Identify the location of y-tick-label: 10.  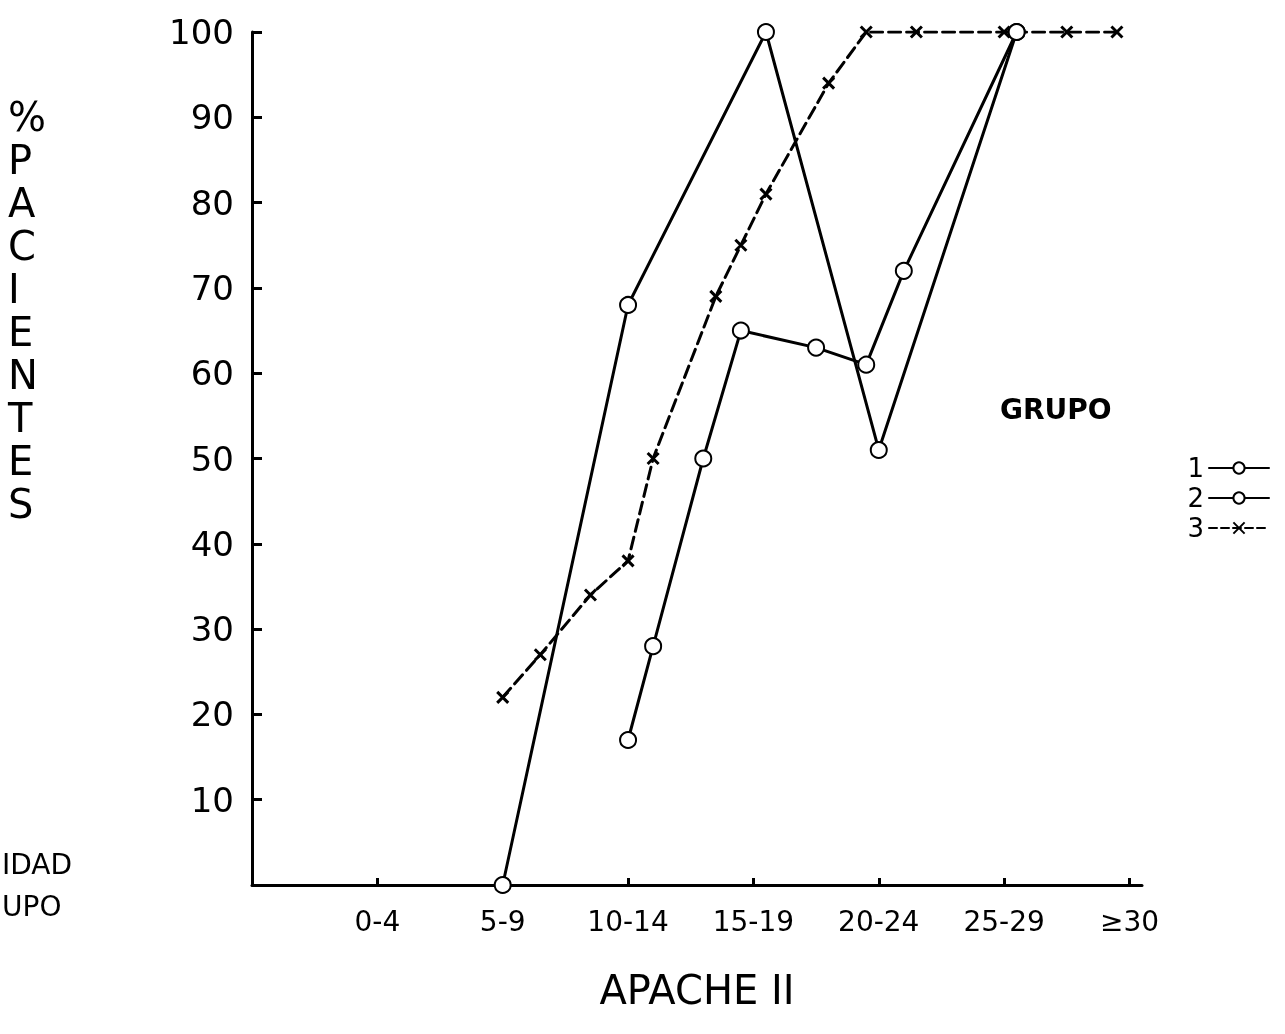
(212, 799).